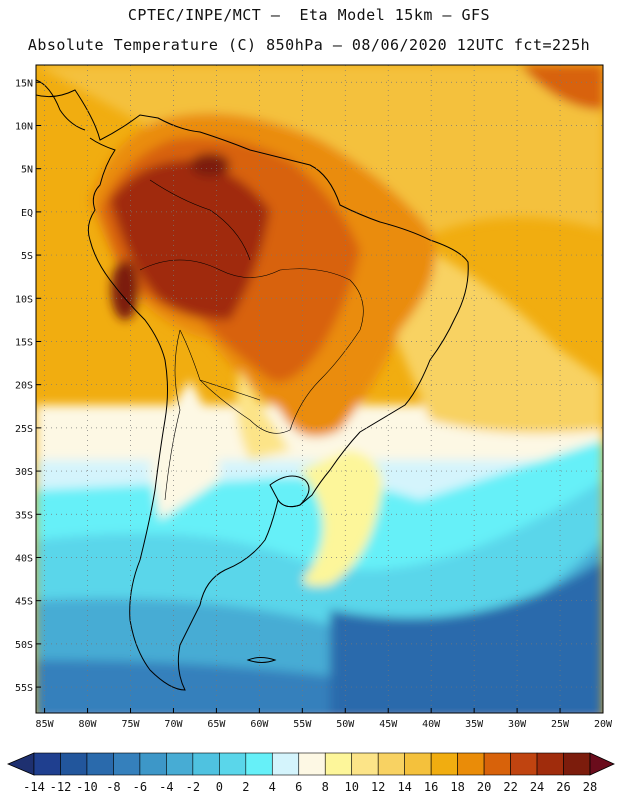  Describe the element at coordinates (24, 602) in the screenshot. I see `lat-label: 45S` at that location.